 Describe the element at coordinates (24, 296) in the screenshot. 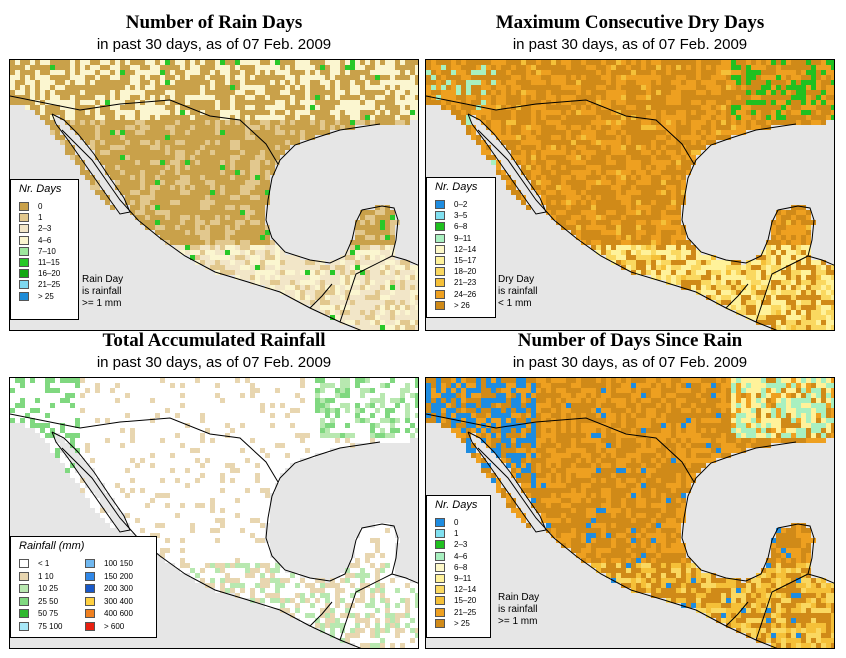

I see `legend-swatch` at that location.